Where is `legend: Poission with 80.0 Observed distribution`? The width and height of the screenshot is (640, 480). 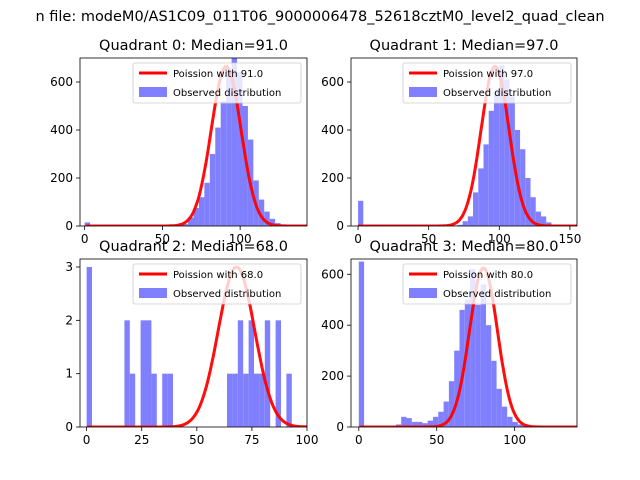 legend: Poission with 80.0 Observed distribution is located at coordinates (487, 284).